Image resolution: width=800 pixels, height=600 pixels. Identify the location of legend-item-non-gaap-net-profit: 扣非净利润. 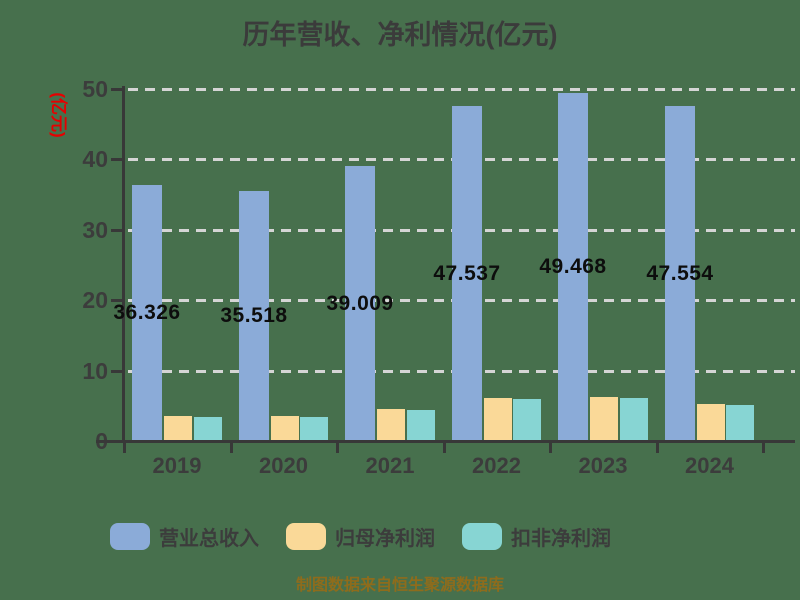
(536, 536).